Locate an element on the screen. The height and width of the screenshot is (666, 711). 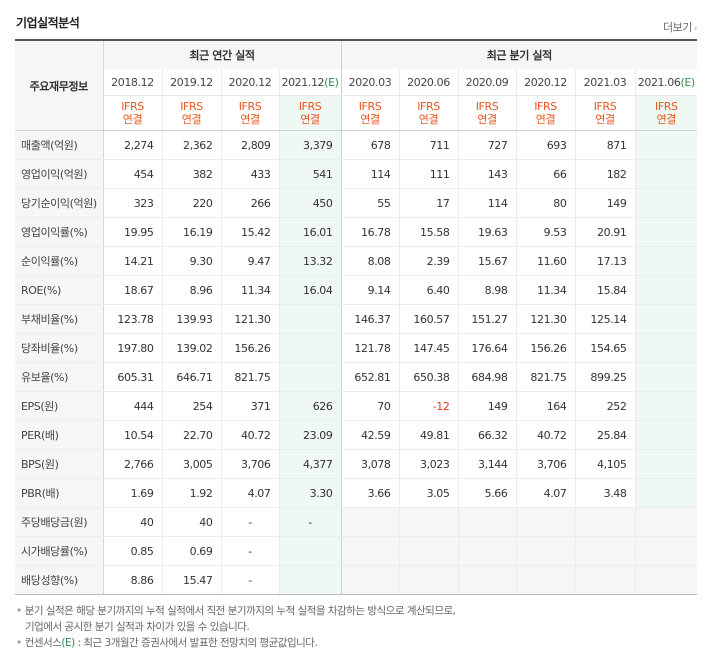
table-cell: 3.05 is located at coordinates (428, 493).